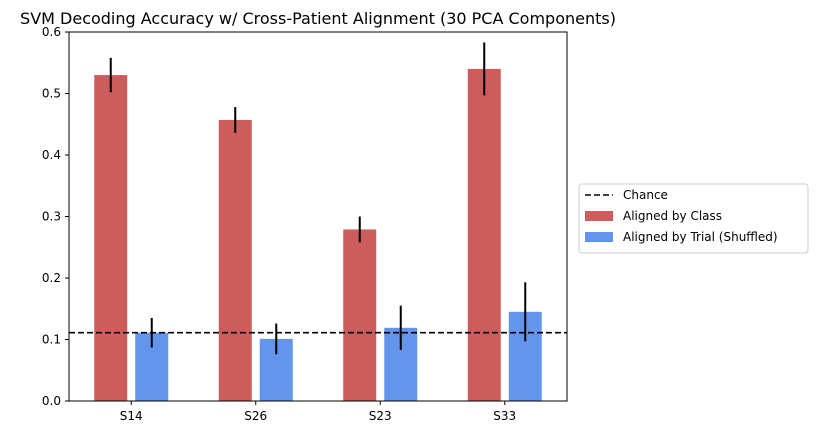 This screenshot has height=435, width=818. I want to click on x-tick-label: S26, so click(255, 416).